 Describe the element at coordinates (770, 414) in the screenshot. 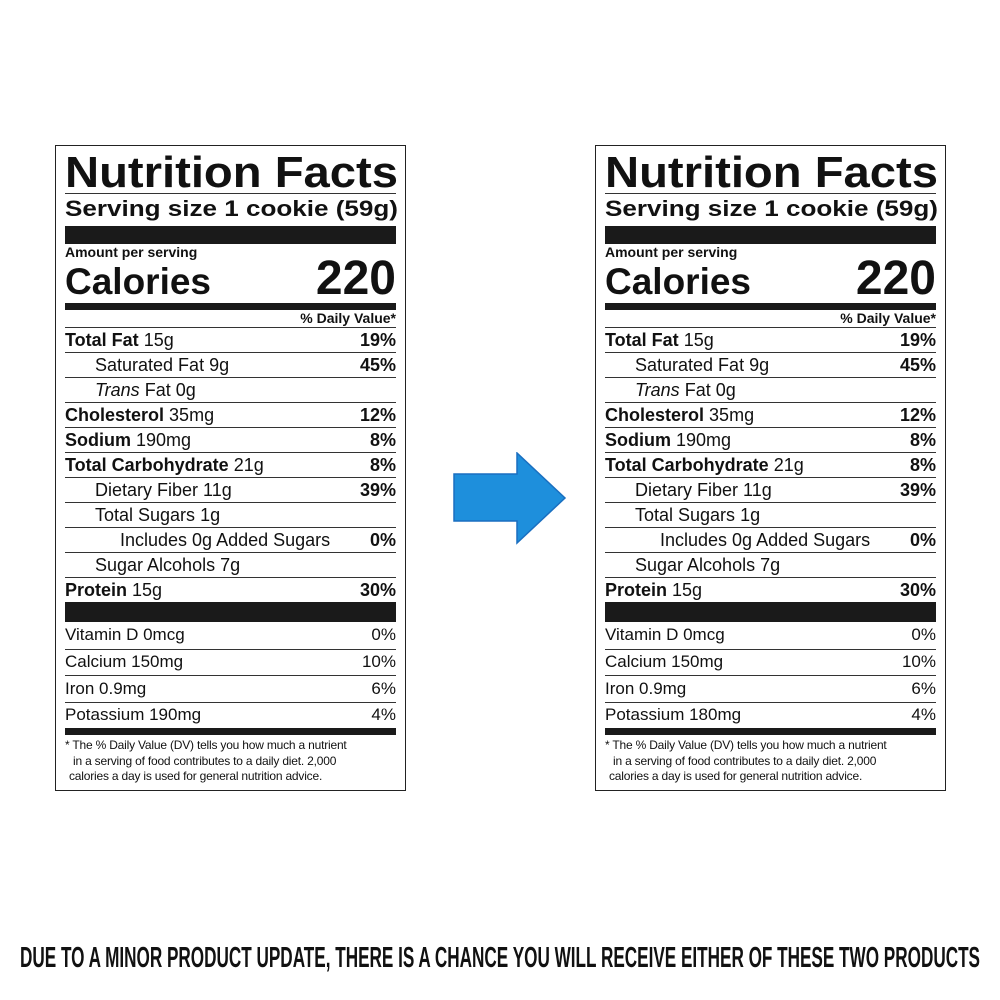

I see `nutrient-row: Cholesterol 35mg 12%` at that location.